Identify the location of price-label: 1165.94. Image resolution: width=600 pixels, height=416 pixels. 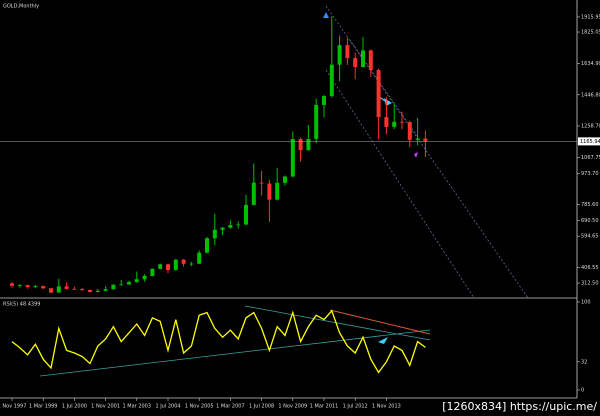
(590, 142).